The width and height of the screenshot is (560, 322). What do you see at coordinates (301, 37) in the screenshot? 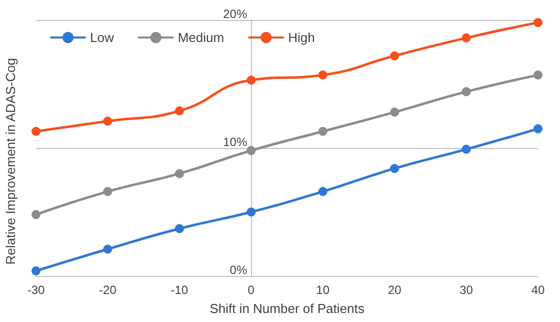
I see `legend-label: High` at bounding box center [301, 37].